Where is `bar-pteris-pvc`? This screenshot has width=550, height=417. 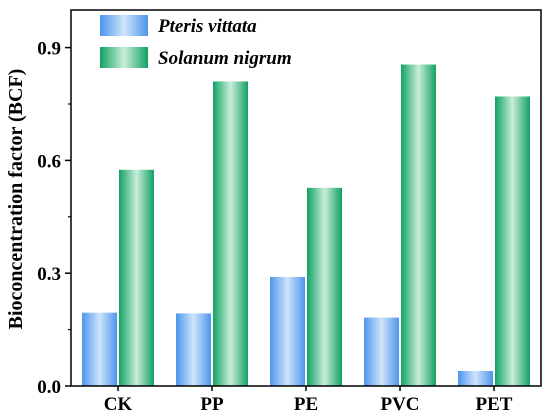 bar-pteris-pvc is located at coordinates (381, 351).